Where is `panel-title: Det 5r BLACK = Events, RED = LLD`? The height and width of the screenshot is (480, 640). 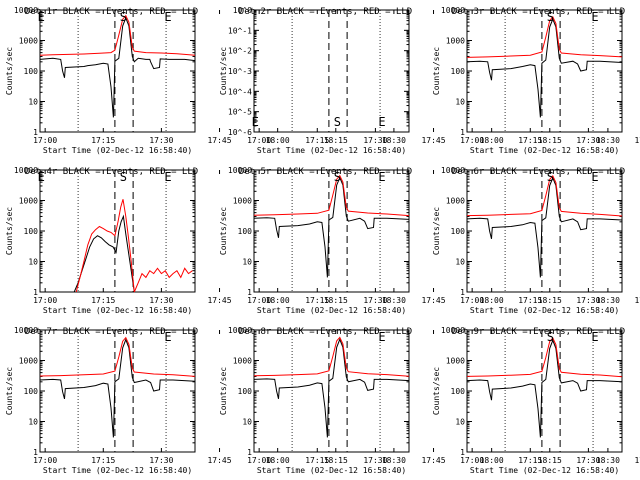 panel-title: Det 5r BLACK = Events, RED = LLD is located at coordinates (325, 172).